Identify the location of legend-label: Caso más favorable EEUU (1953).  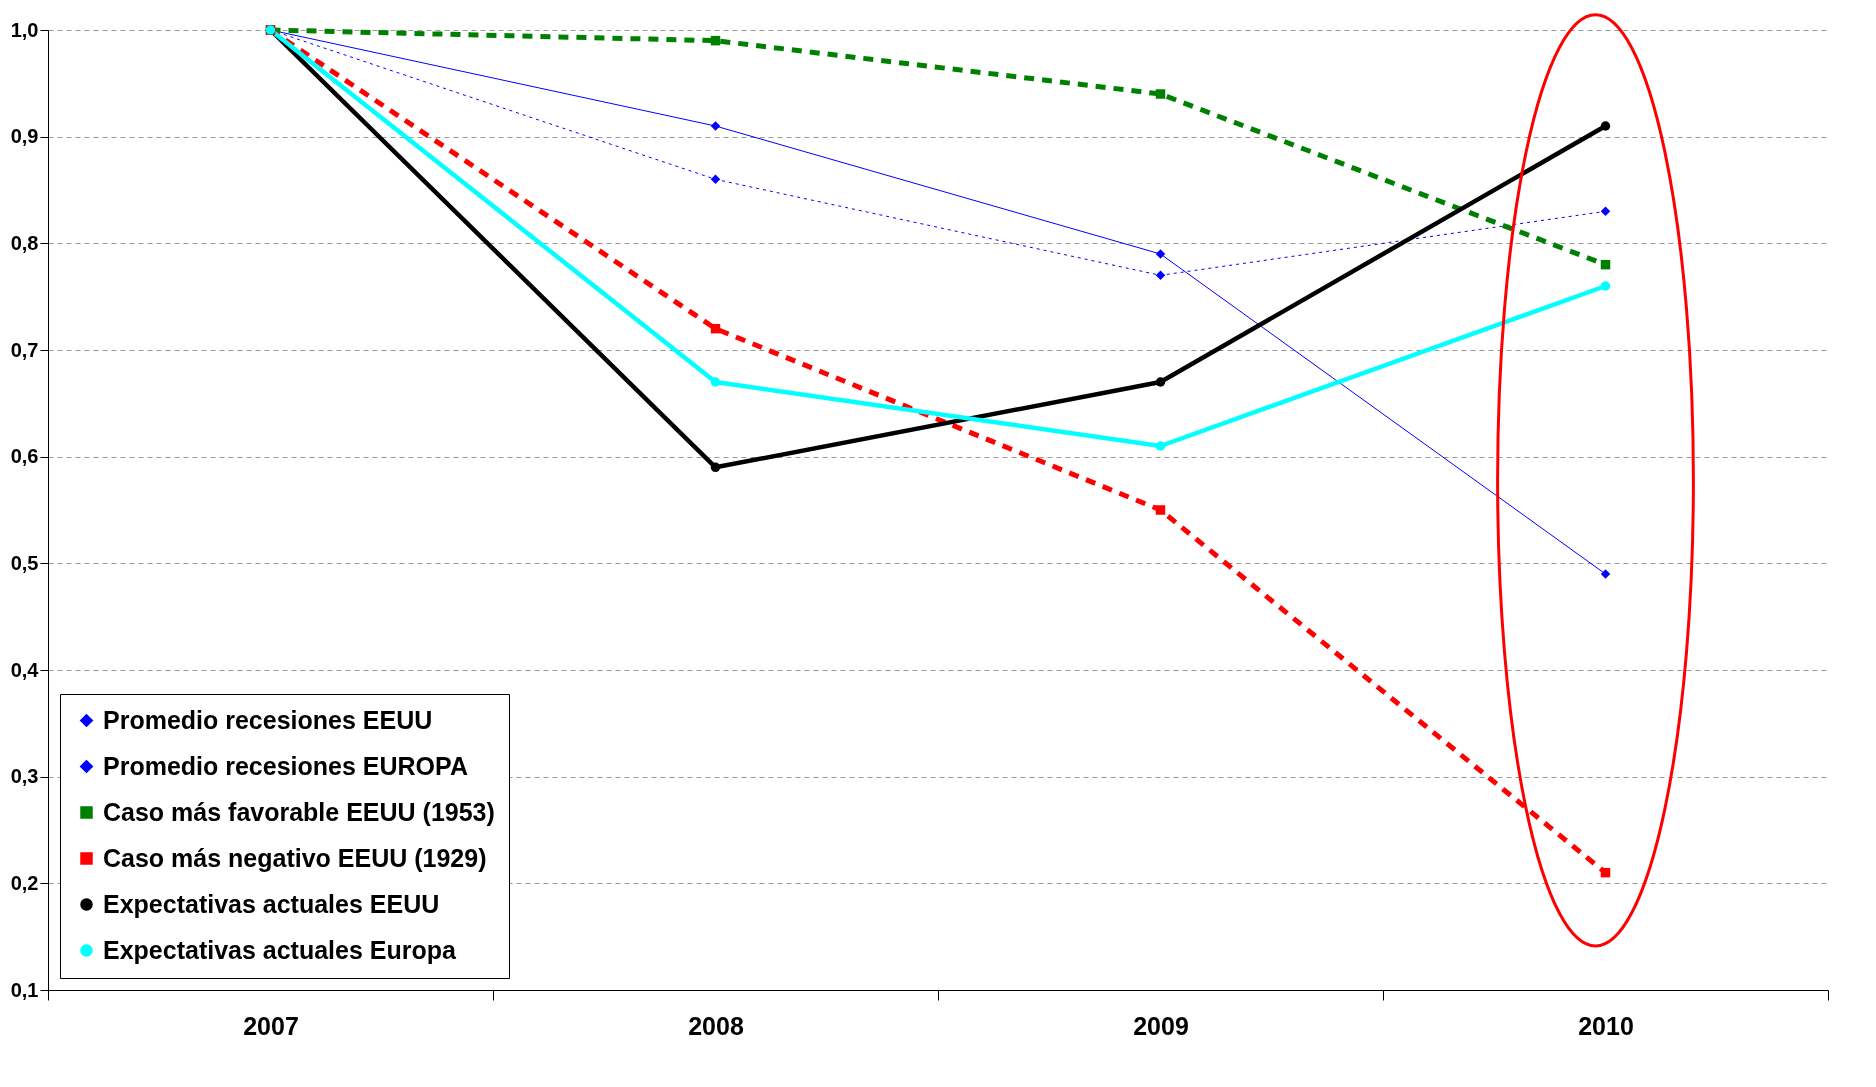
(299, 811).